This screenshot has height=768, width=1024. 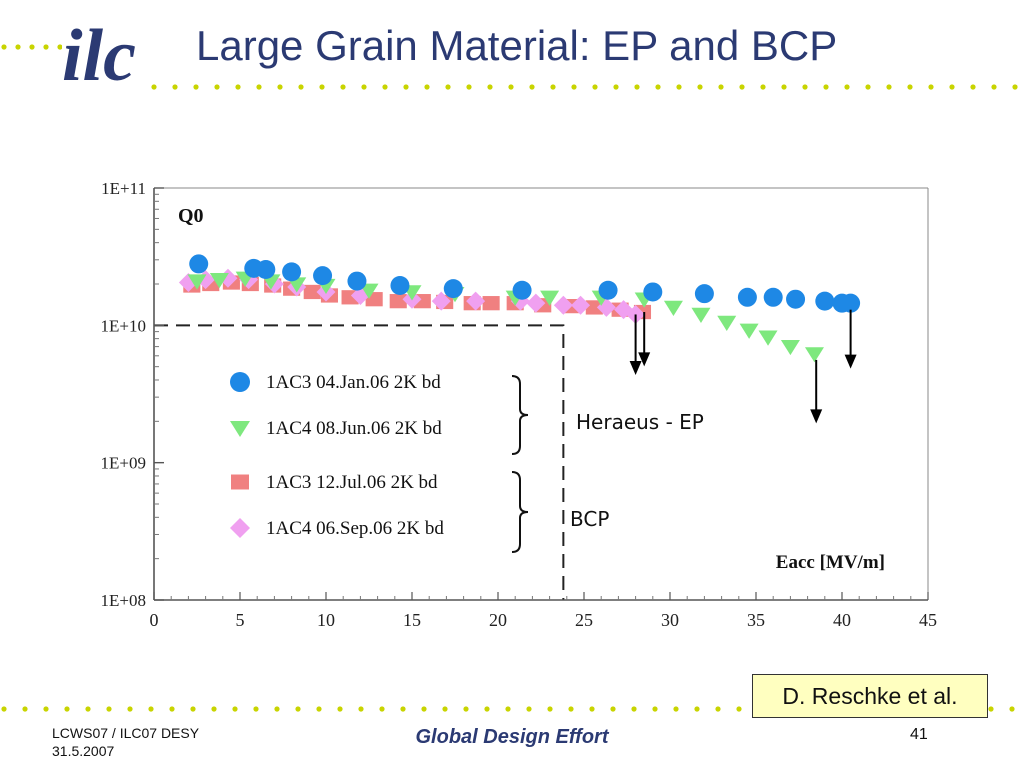 I want to click on ilc-logo: ilc, so click(x=102, y=54).